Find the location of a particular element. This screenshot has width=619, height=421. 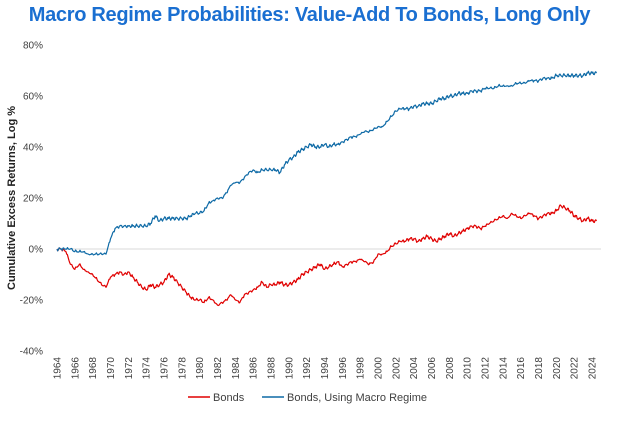

x-tick-label: 1996 is located at coordinates (343, 368).